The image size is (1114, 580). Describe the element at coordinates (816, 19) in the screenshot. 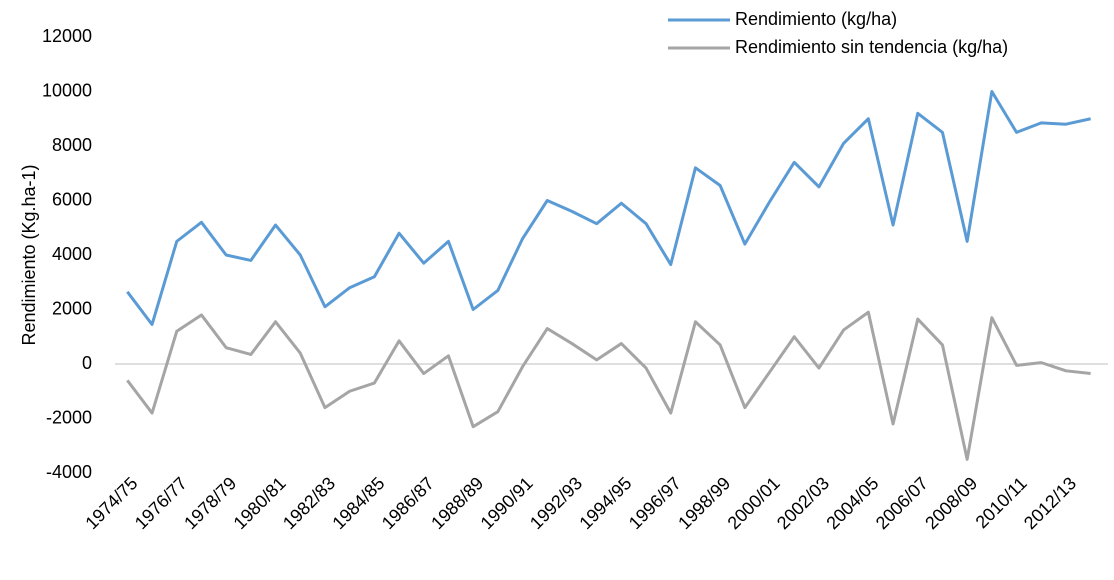

I see `legend-label: Rendimiento (kg/ha)` at that location.